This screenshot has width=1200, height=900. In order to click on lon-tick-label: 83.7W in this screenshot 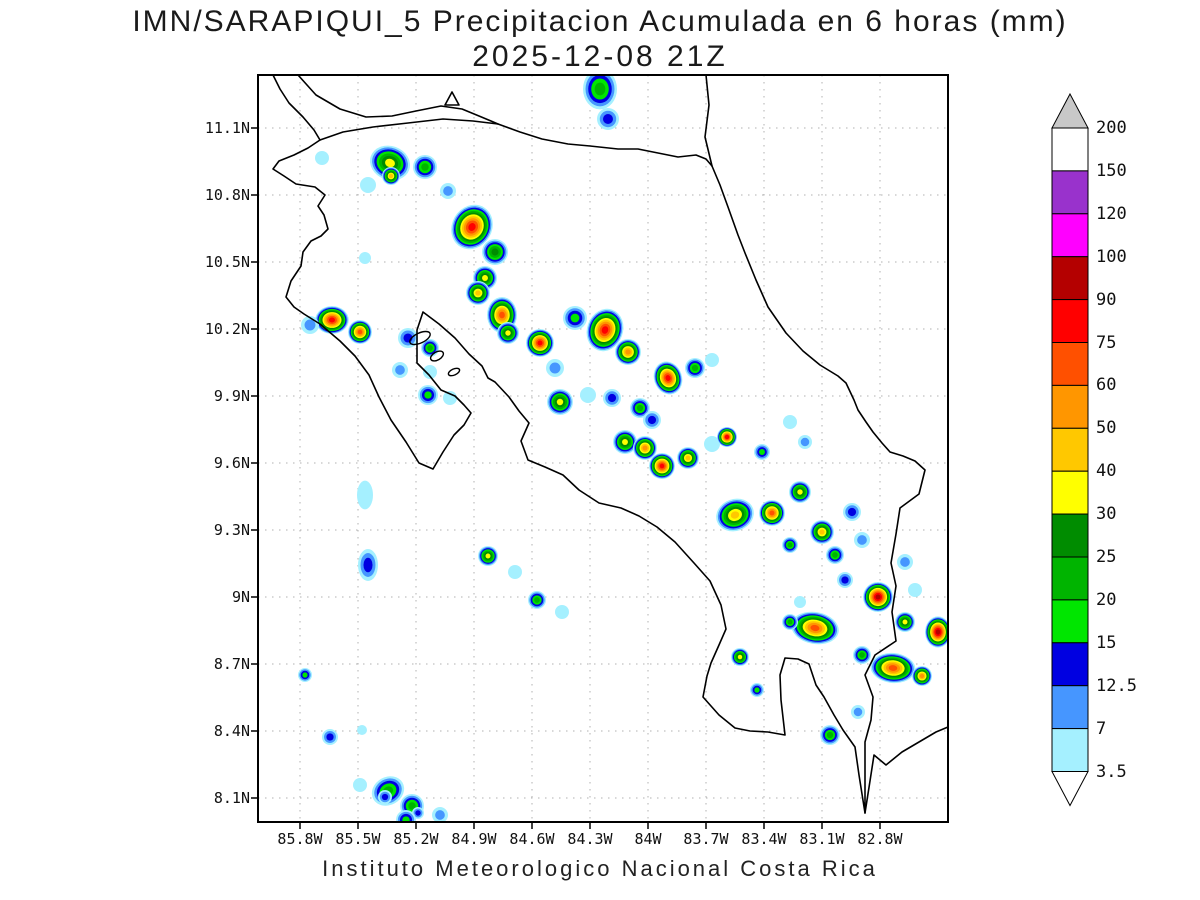, I will do `click(706, 839)`.